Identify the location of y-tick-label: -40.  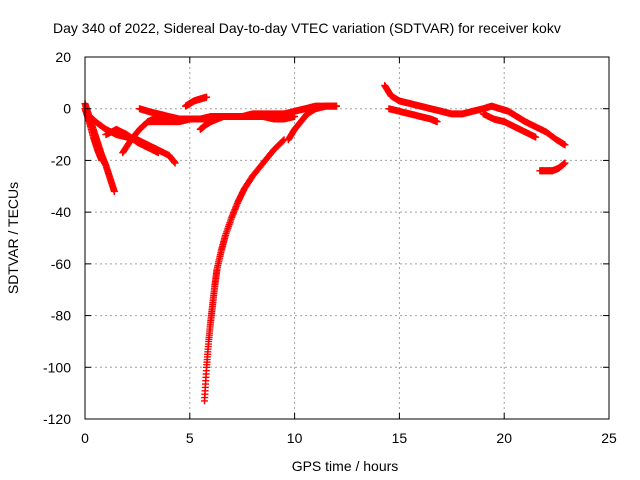
(61, 212).